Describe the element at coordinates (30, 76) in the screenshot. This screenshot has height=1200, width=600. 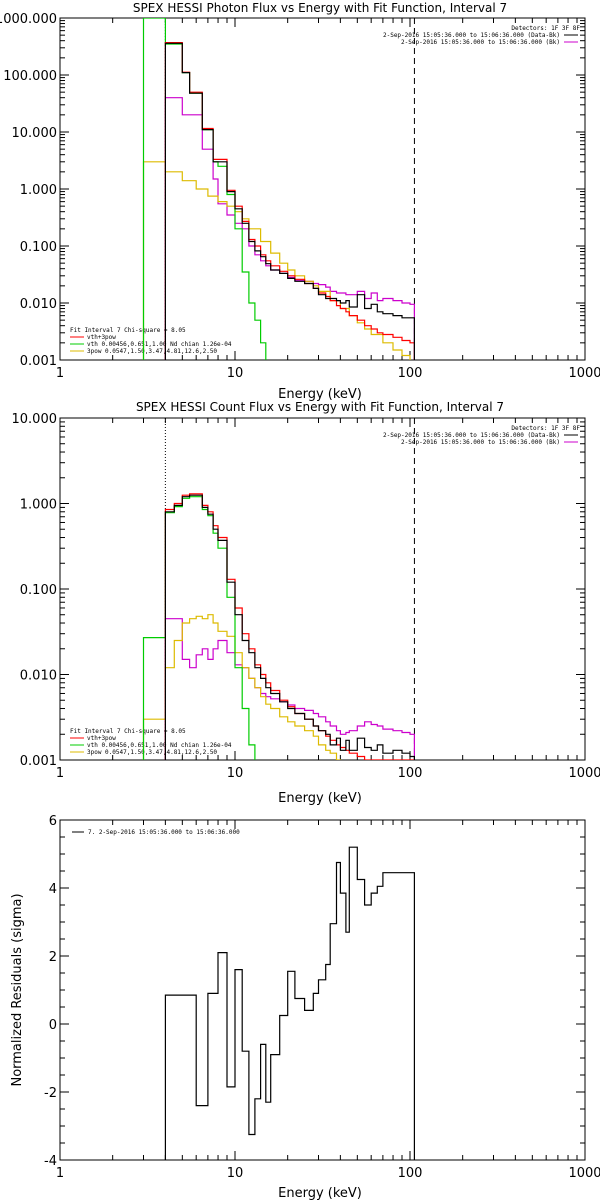
I see `photon-flux-y-tick-label: 100.000` at that location.